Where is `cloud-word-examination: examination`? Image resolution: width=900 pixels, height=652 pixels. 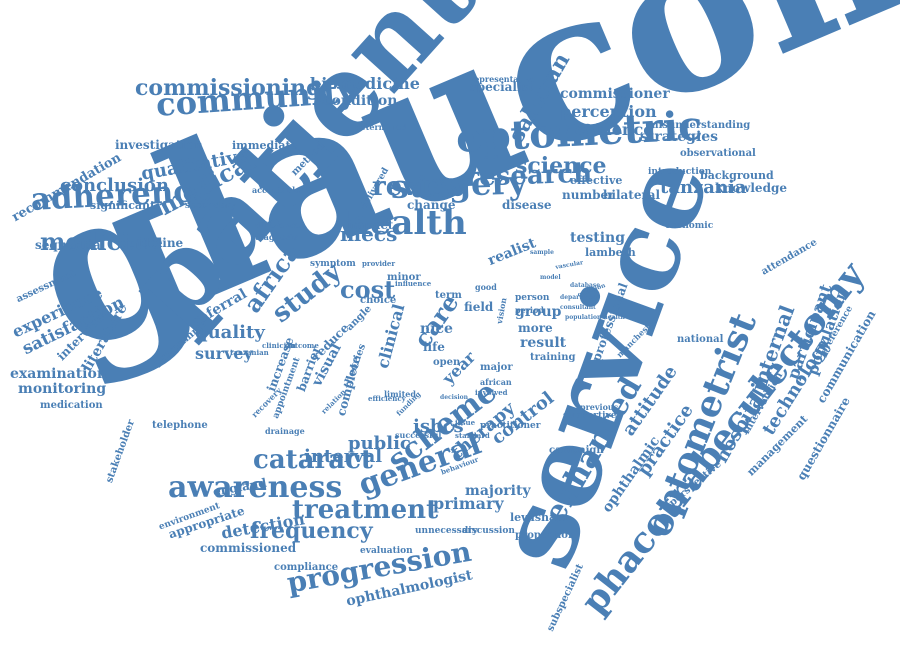
cloud-word-examination: examination is located at coordinates (59, 374).